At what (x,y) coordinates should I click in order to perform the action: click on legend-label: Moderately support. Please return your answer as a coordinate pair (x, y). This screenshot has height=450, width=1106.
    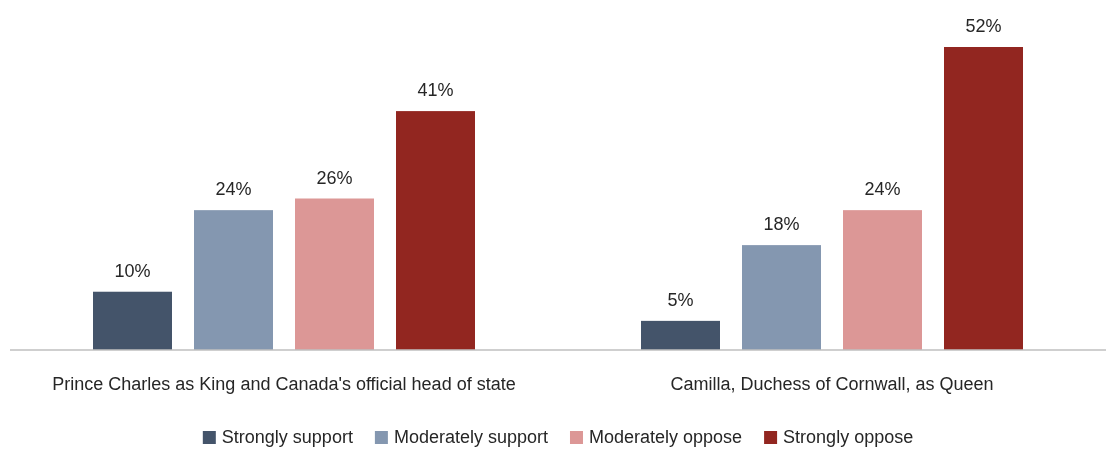
    Looking at the image, I should click on (470, 437).